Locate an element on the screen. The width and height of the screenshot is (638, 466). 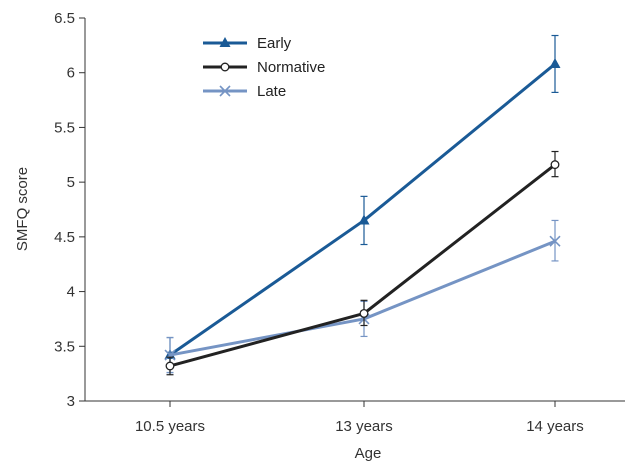
y-tick-label: 6 is located at coordinates (71, 73).